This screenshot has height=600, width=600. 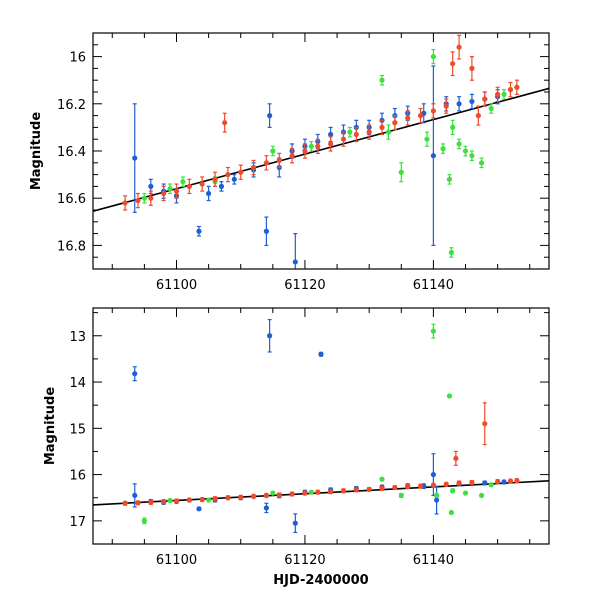 I want to click on x-tick-label: 61100, so click(x=176, y=560).